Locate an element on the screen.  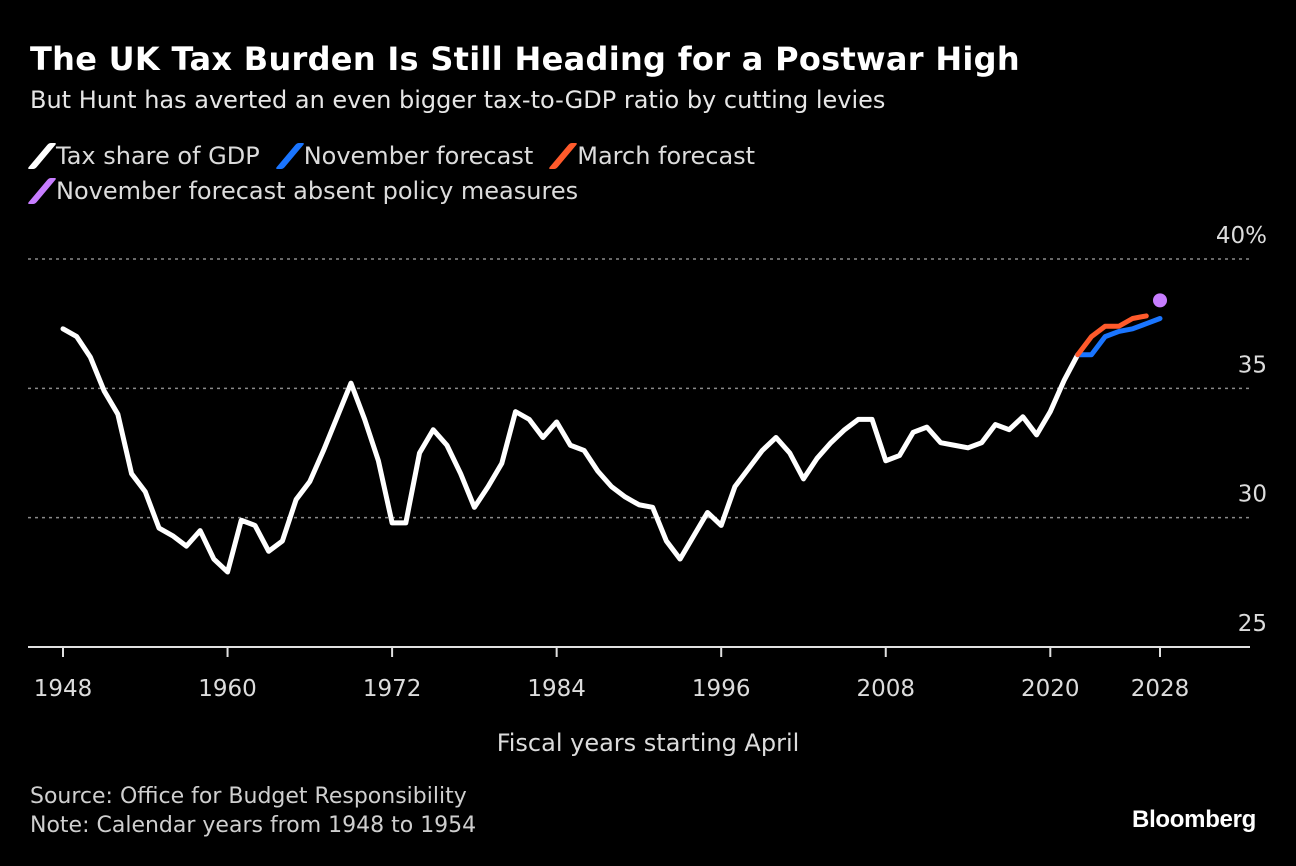
x-tick-label: 1948 is located at coordinates (63, 689).